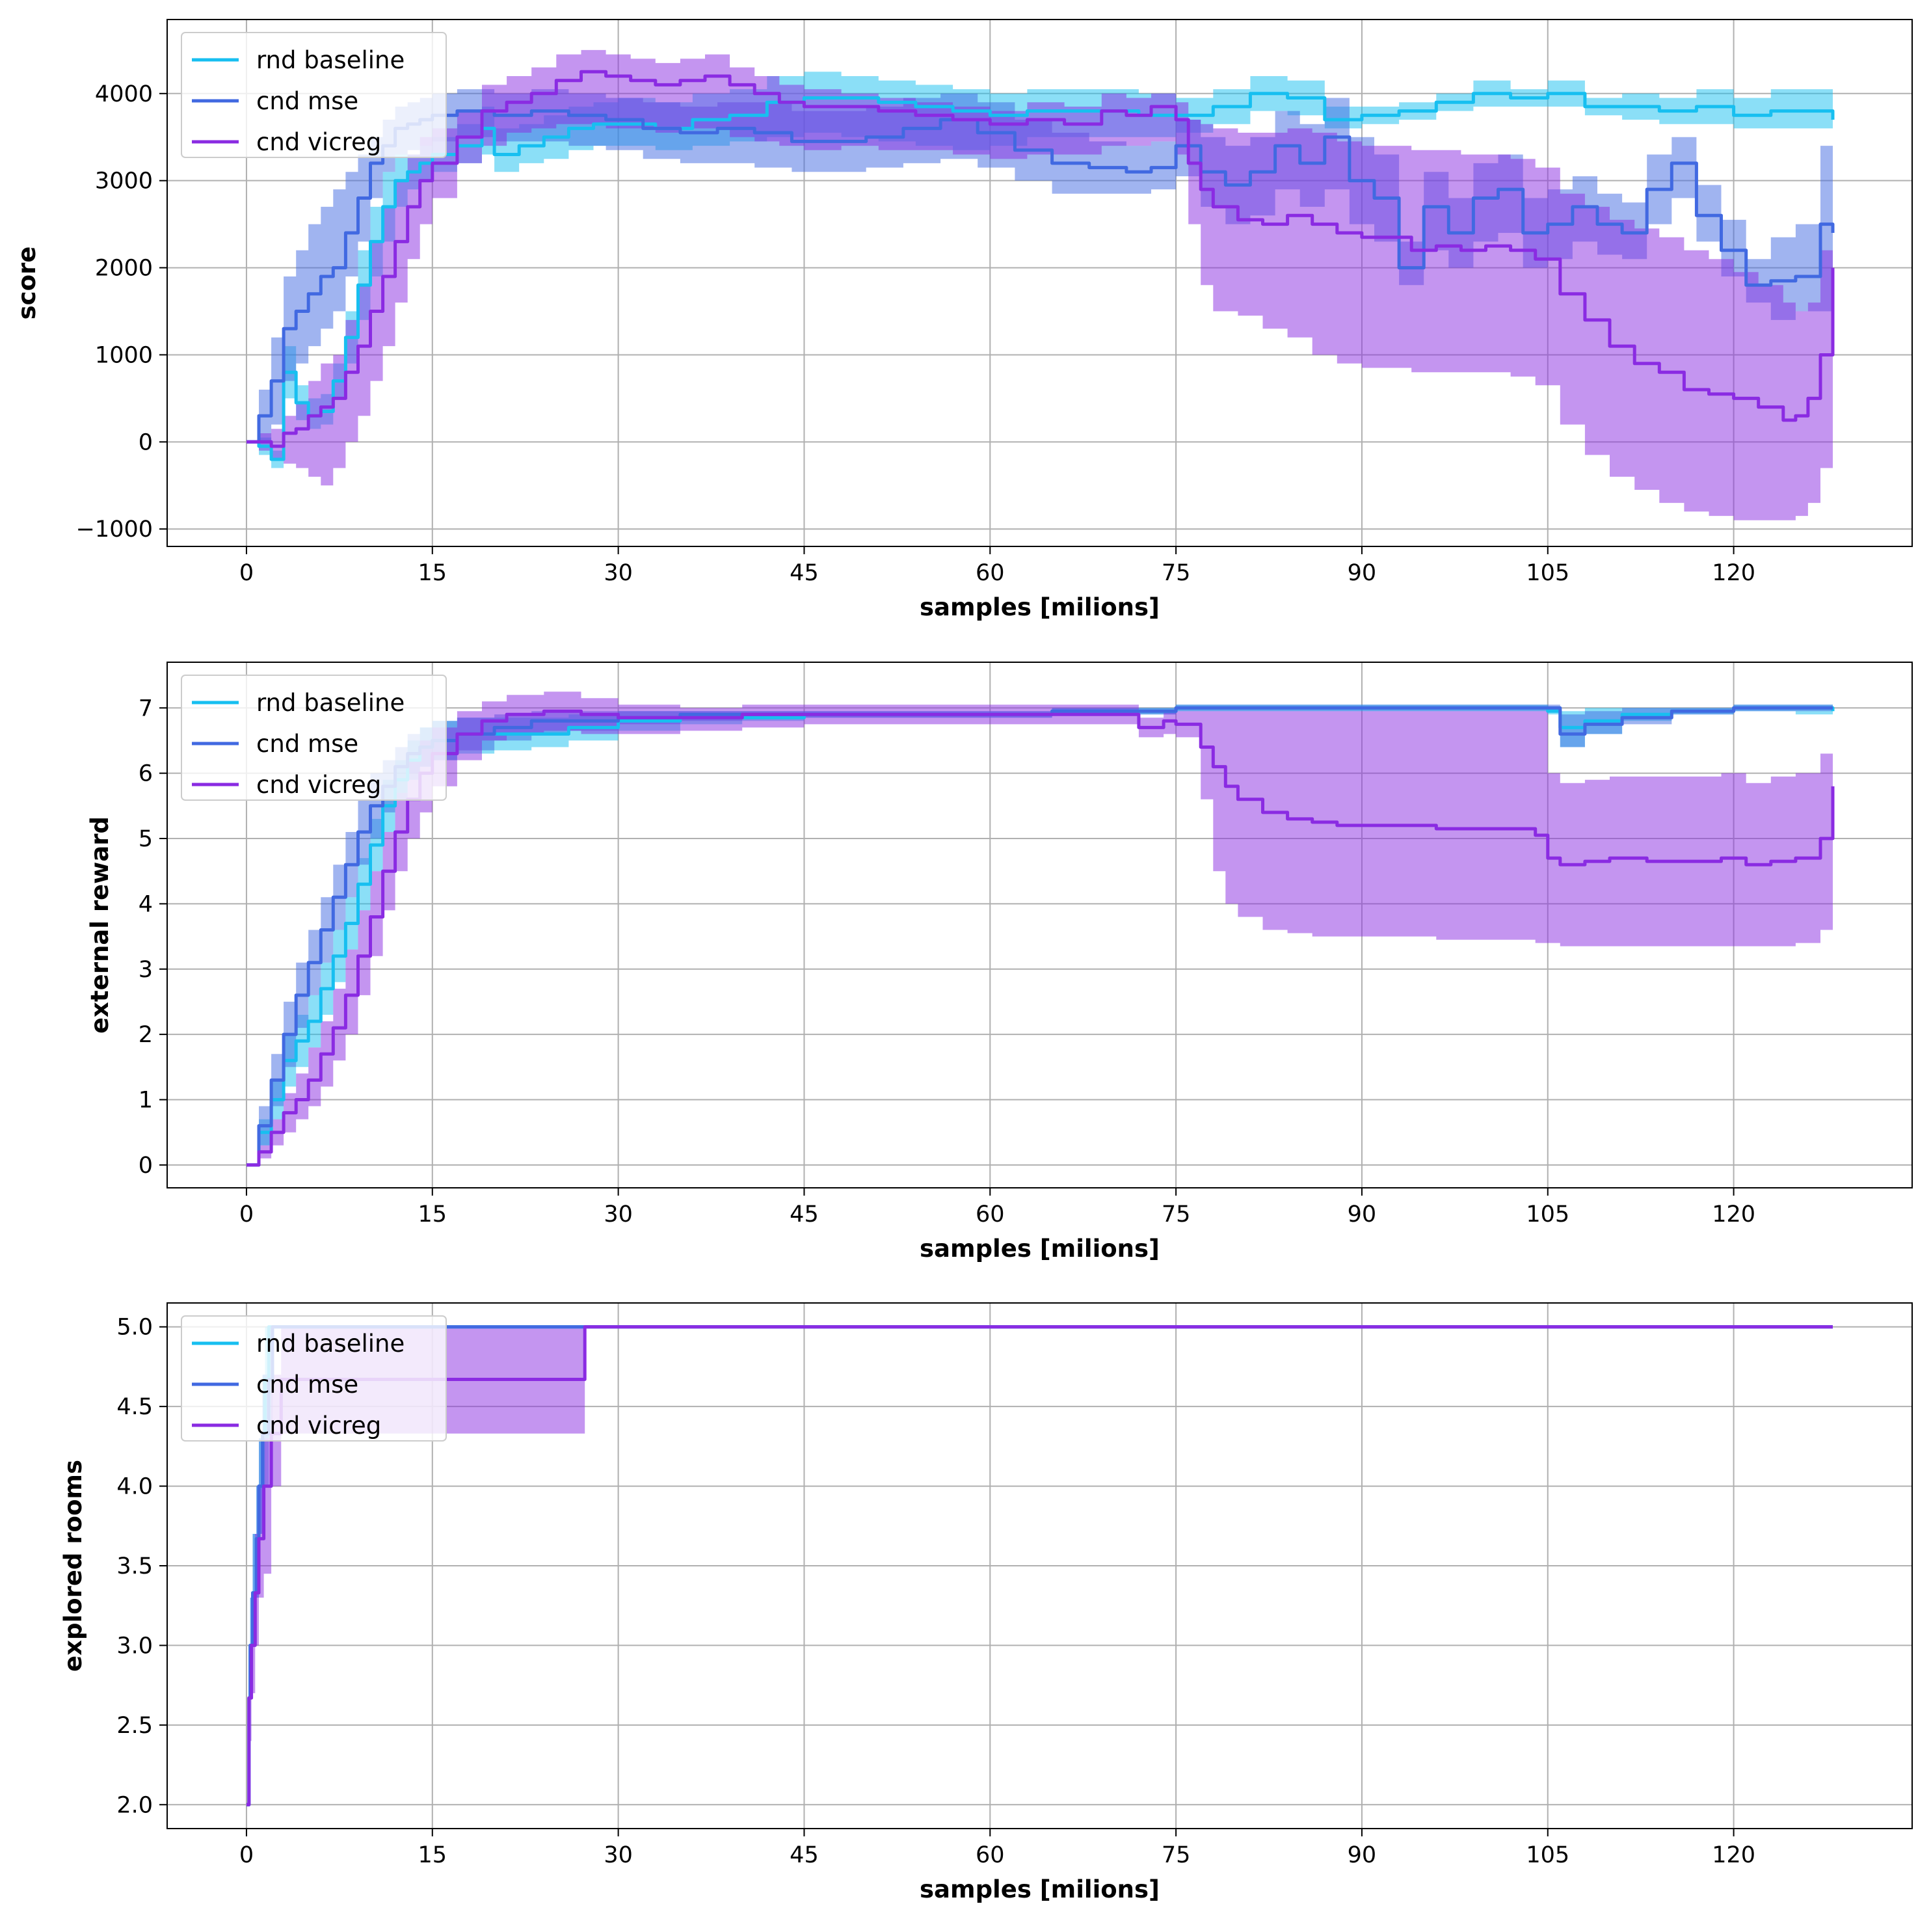 This screenshot has width=1931, height=1932. Describe the element at coordinates (146, 1035) in the screenshot. I see `y-tick-label: 2` at that location.